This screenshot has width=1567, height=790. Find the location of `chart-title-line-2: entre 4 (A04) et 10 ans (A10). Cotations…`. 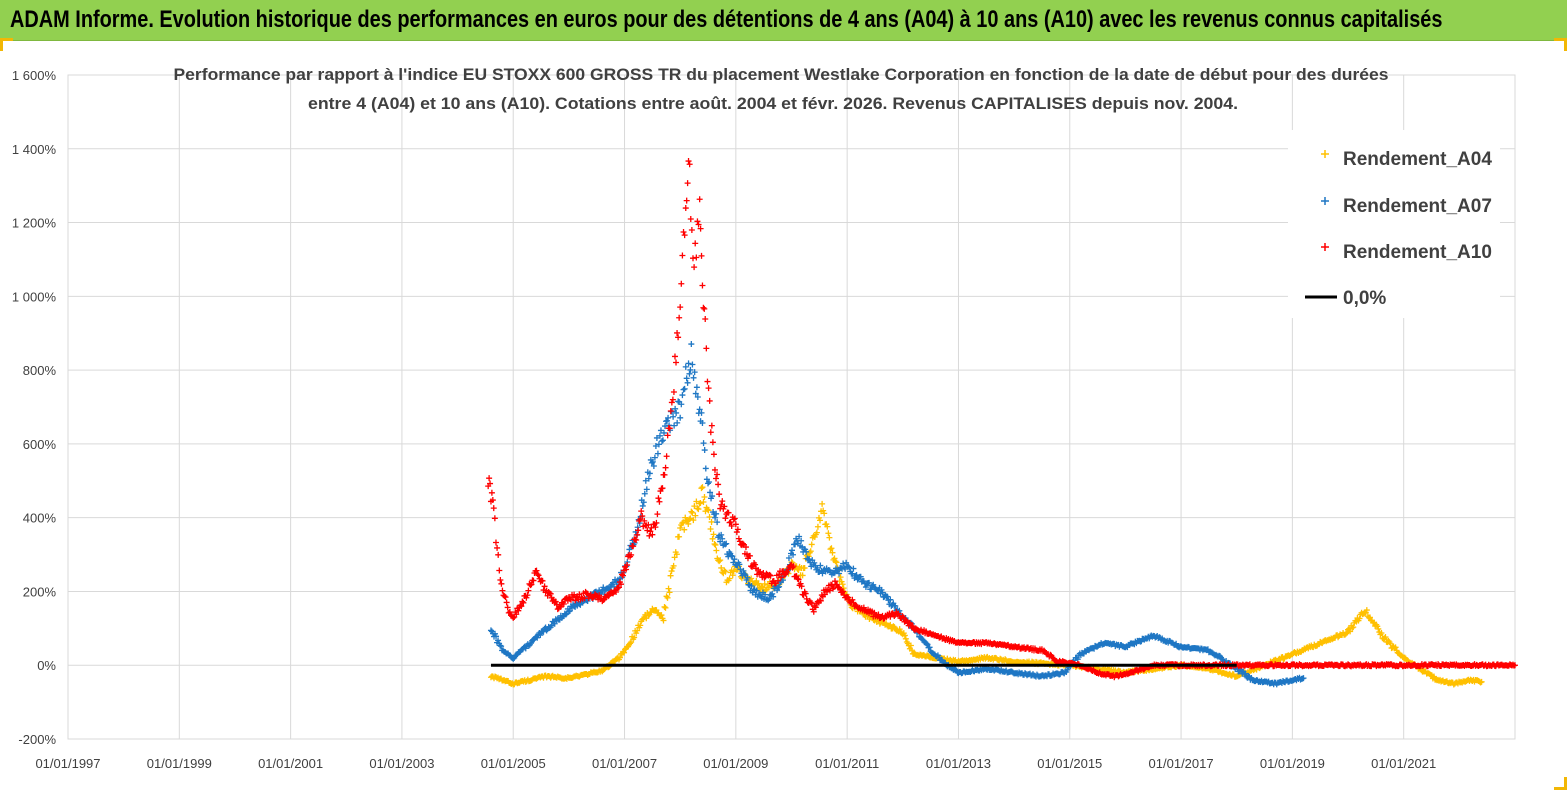

chart-title-line-2: entre 4 (A04) et 10 ans (A10). Cotations… is located at coordinates (773, 103).